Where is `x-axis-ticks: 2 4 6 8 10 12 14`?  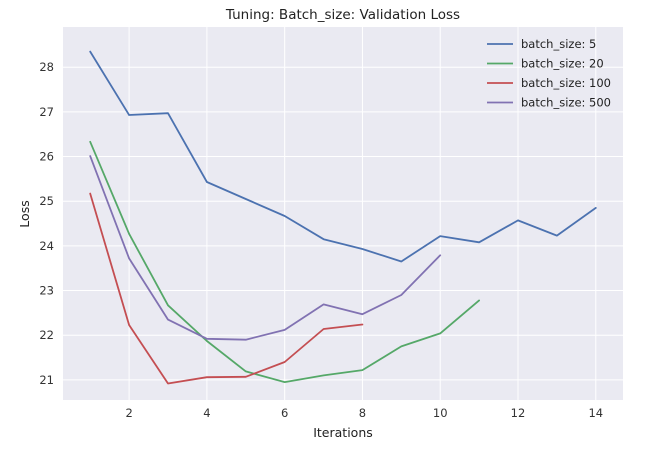 x-axis-ticks: 2 4 6 8 10 12 14 is located at coordinates (364, 413).